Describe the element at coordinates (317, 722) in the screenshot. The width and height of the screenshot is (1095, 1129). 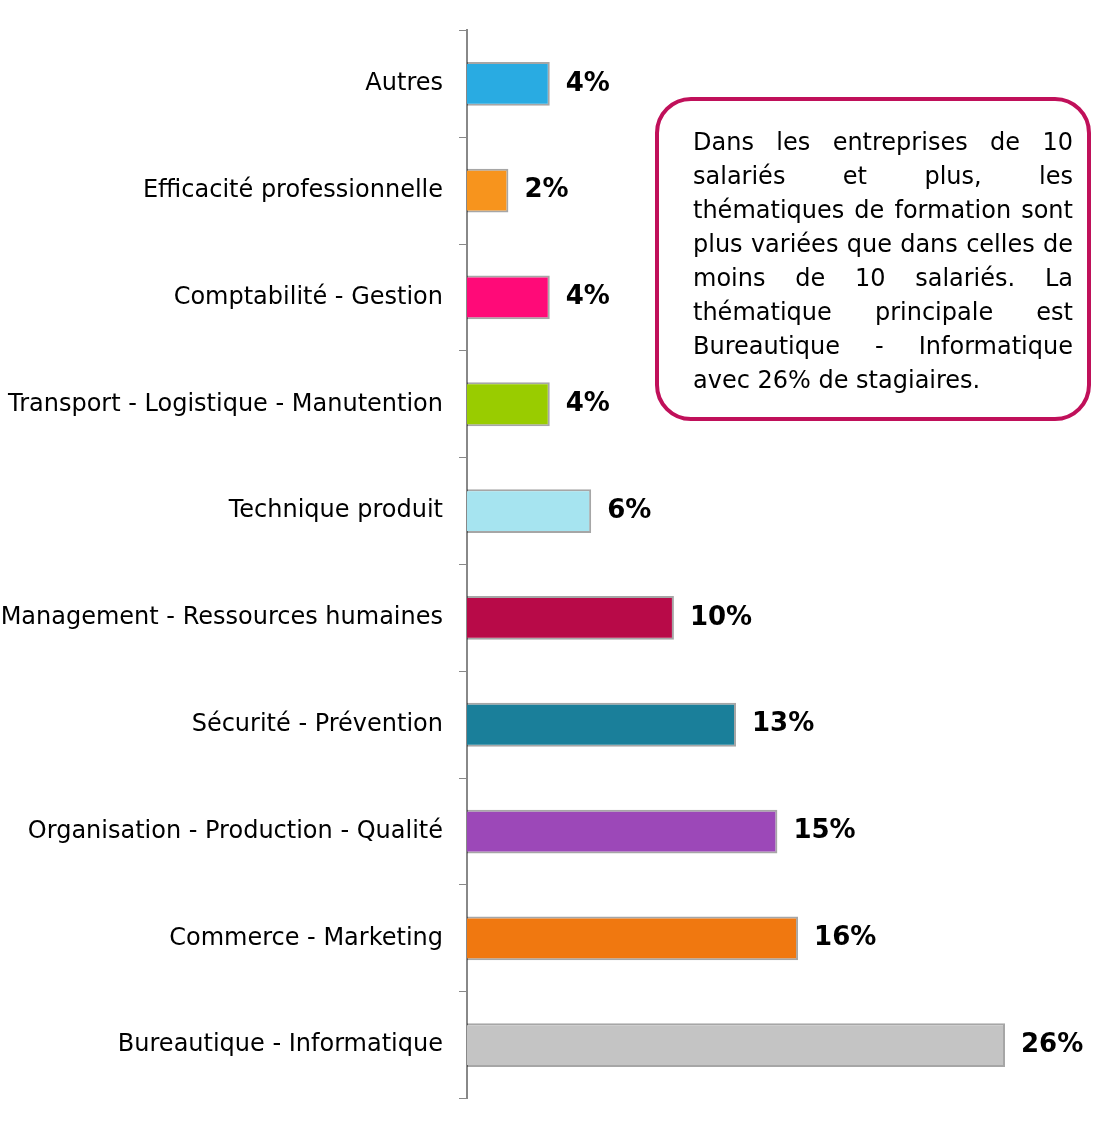
I see `y-tick-label: Sécurité - Prévention` at that location.